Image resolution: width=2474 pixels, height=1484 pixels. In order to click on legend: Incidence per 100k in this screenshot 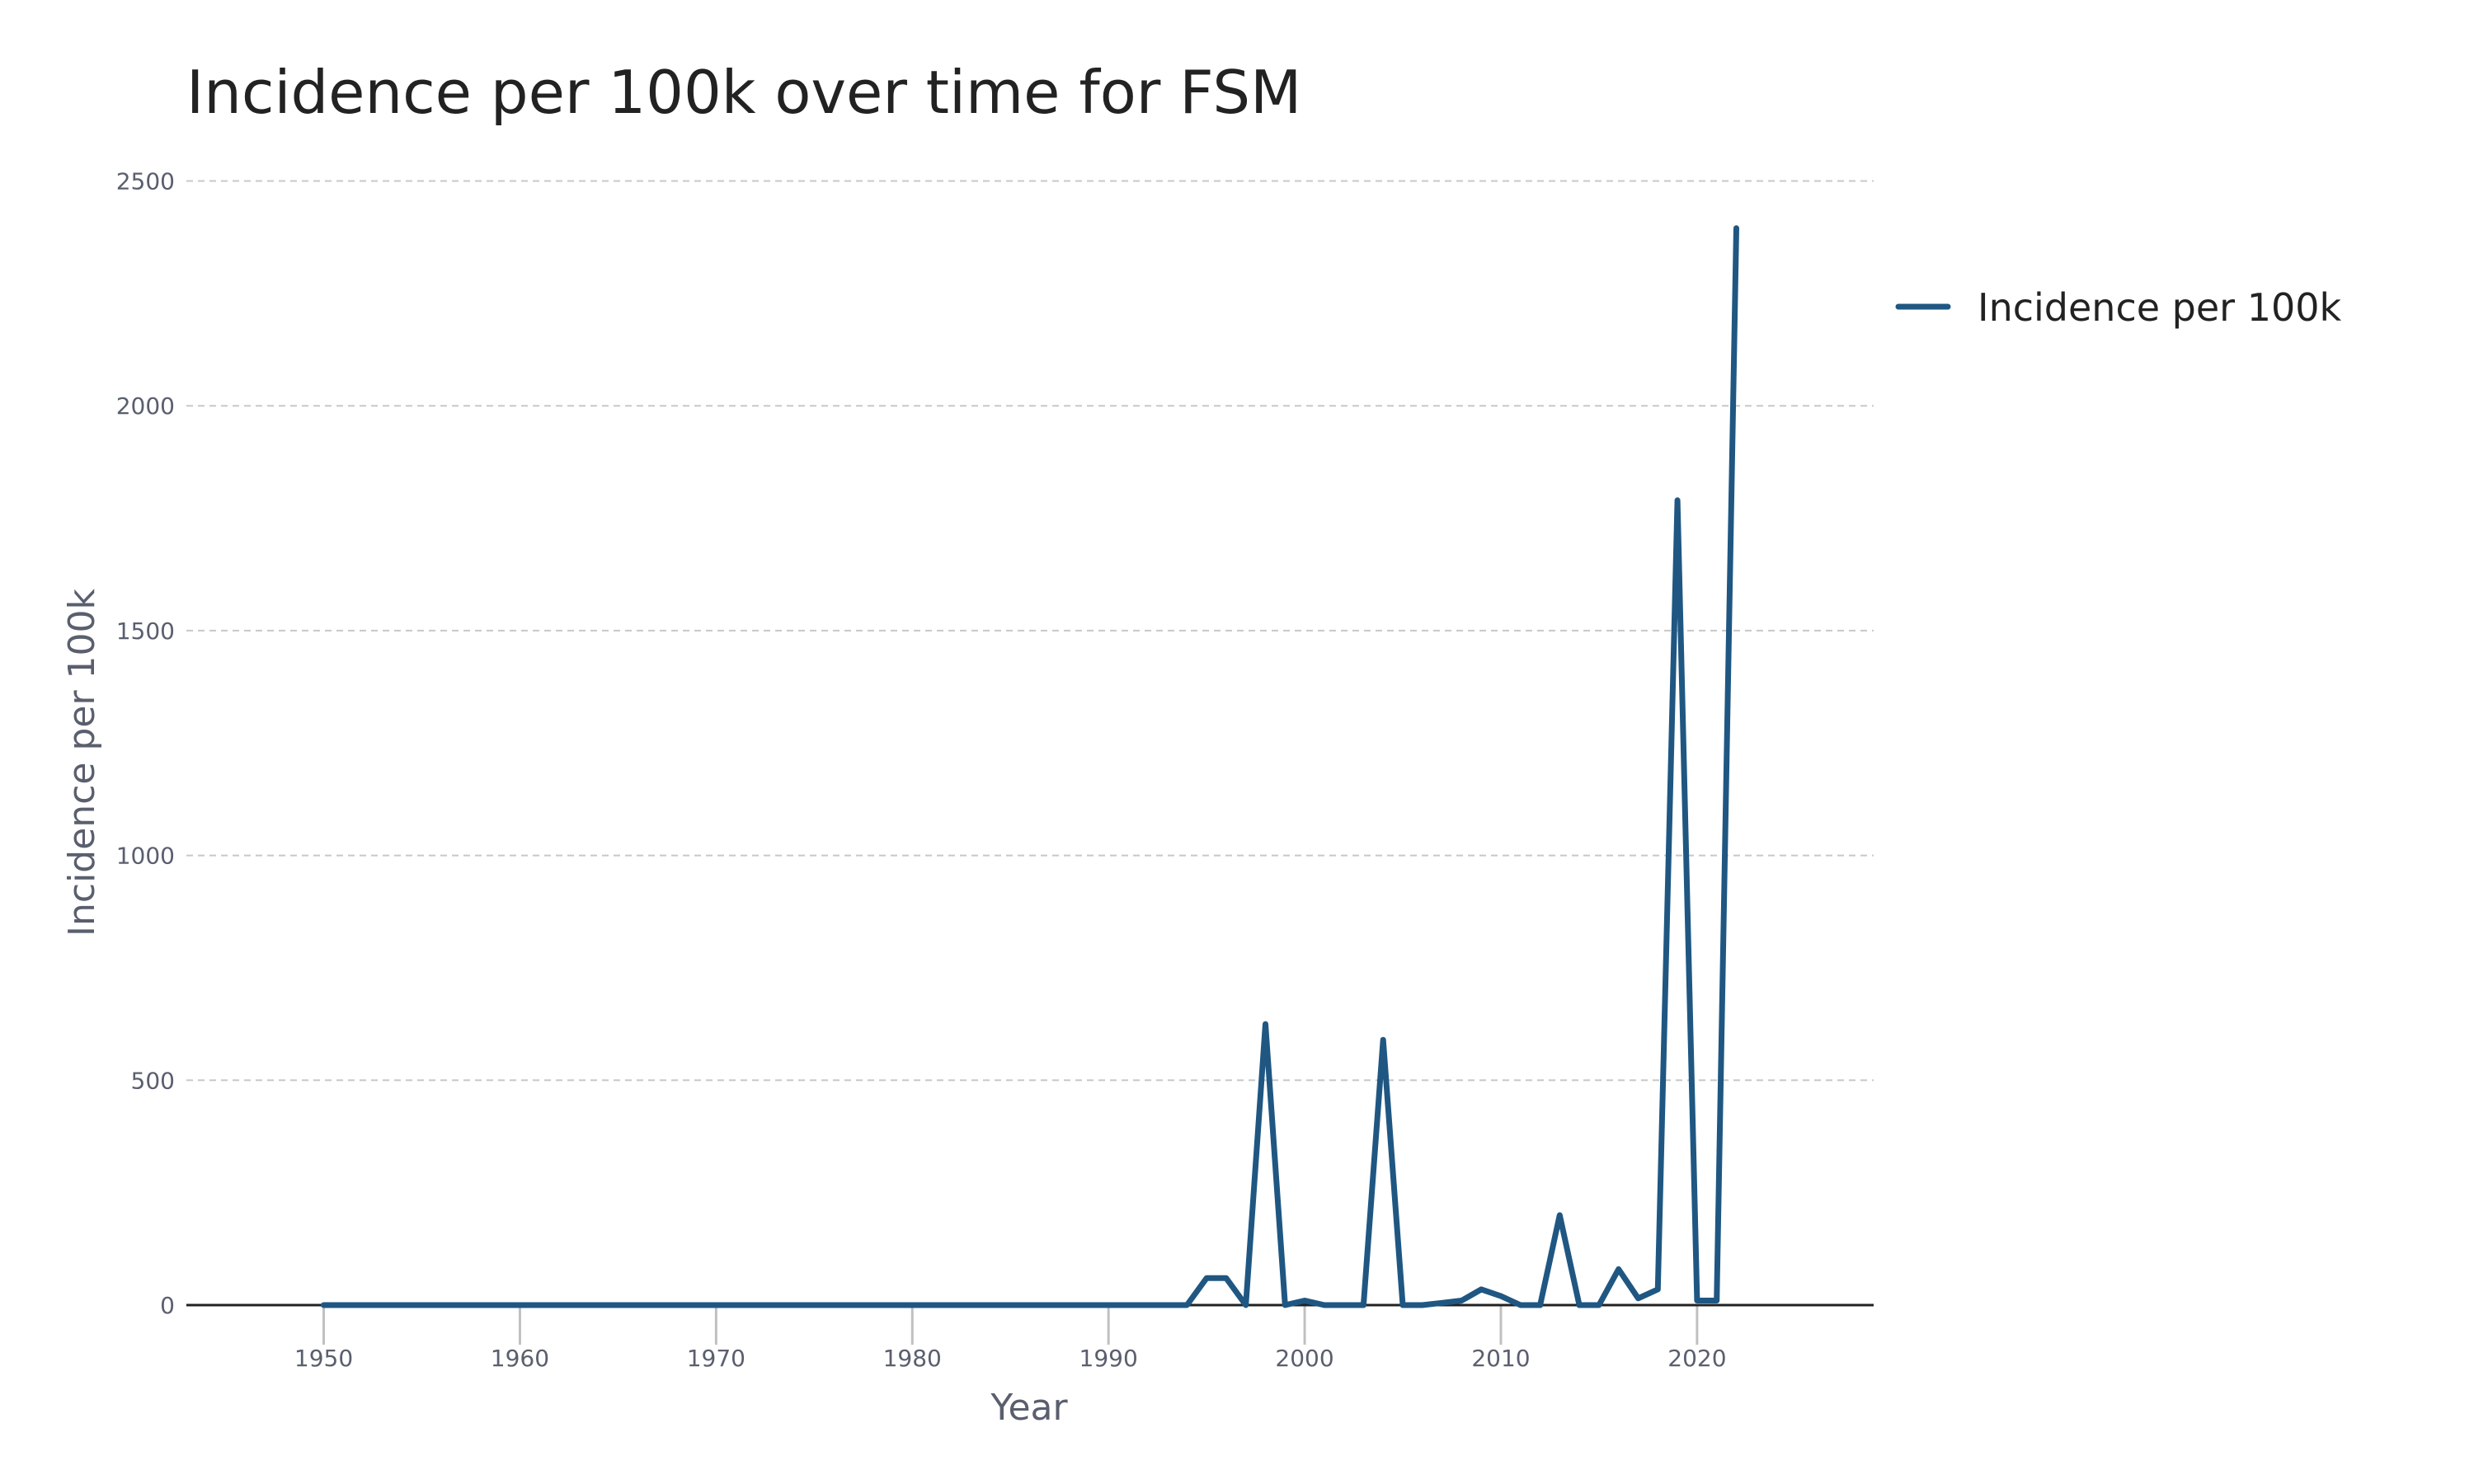, I will do `click(2118, 307)`.